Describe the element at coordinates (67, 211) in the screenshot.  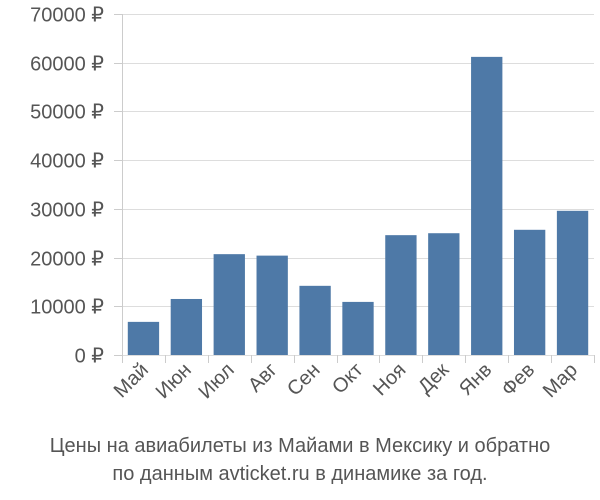
I see `y-tick-label: 30000 ₽` at that location.